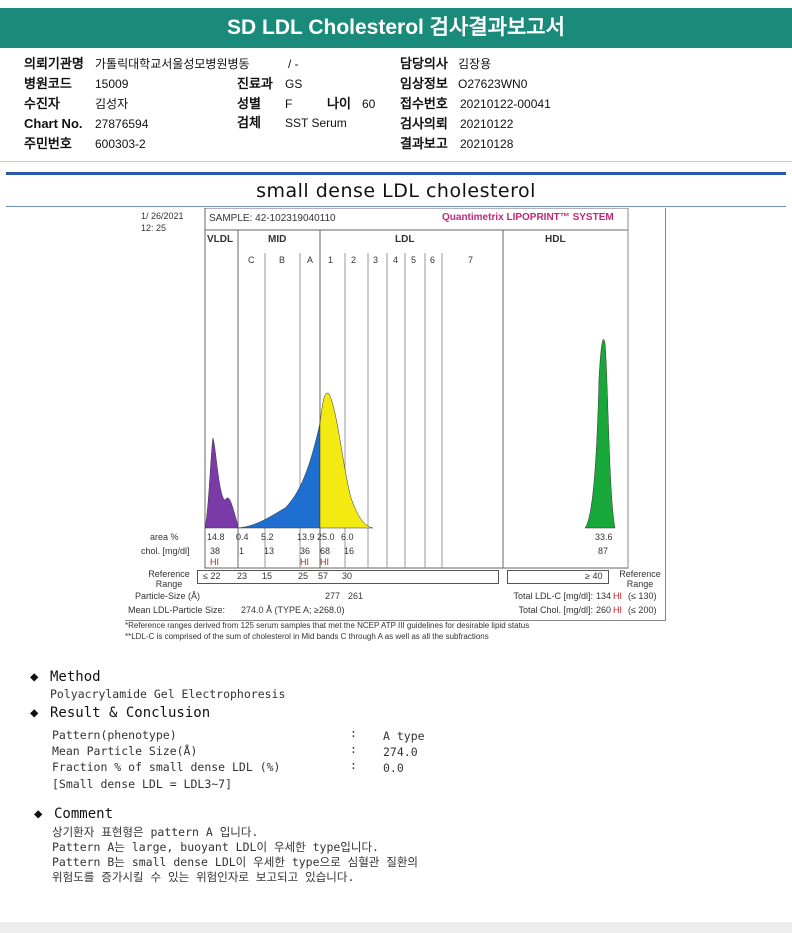  What do you see at coordinates (303, 576) in the screenshot?
I see `reference-value: 25` at bounding box center [303, 576].